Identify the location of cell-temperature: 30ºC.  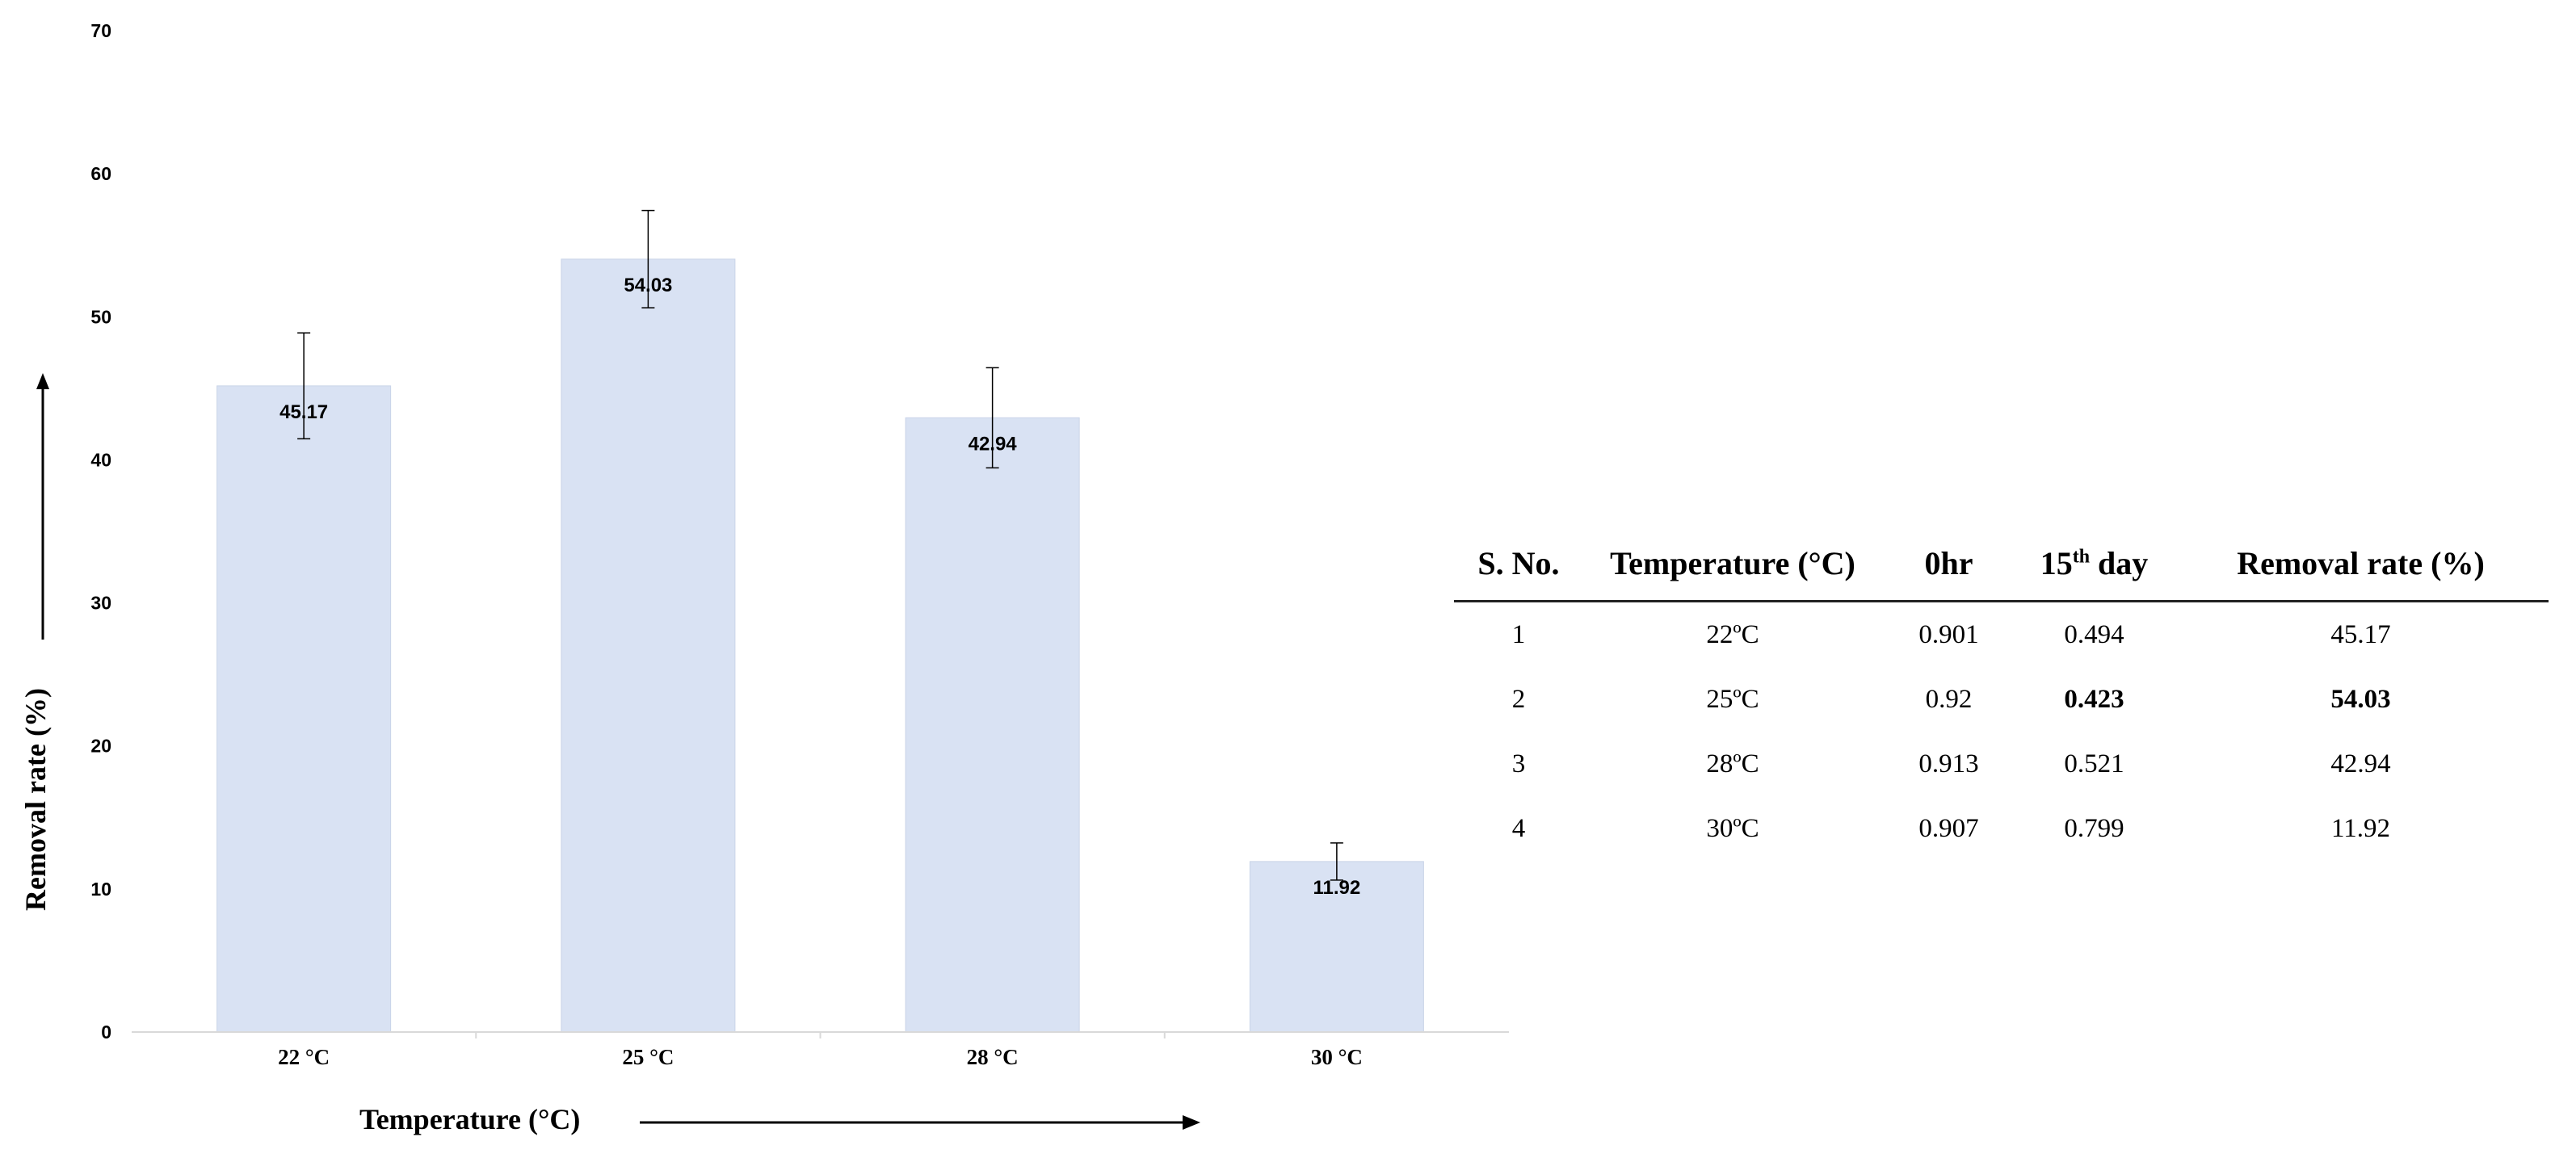
(1733, 828).